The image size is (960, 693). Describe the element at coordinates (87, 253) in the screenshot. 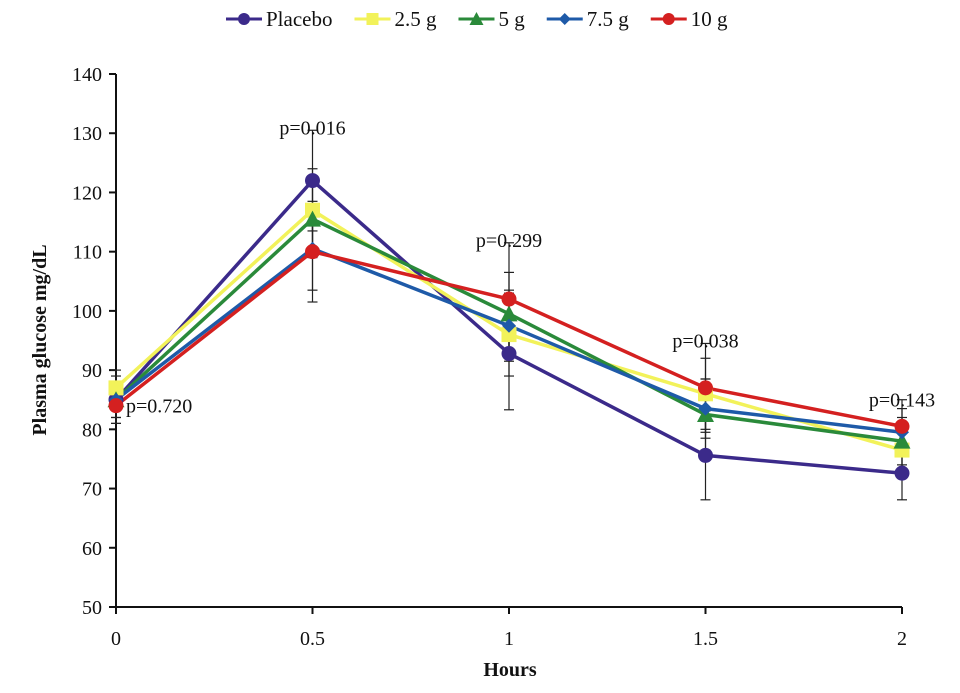

I see `y-tick-label: 110` at that location.